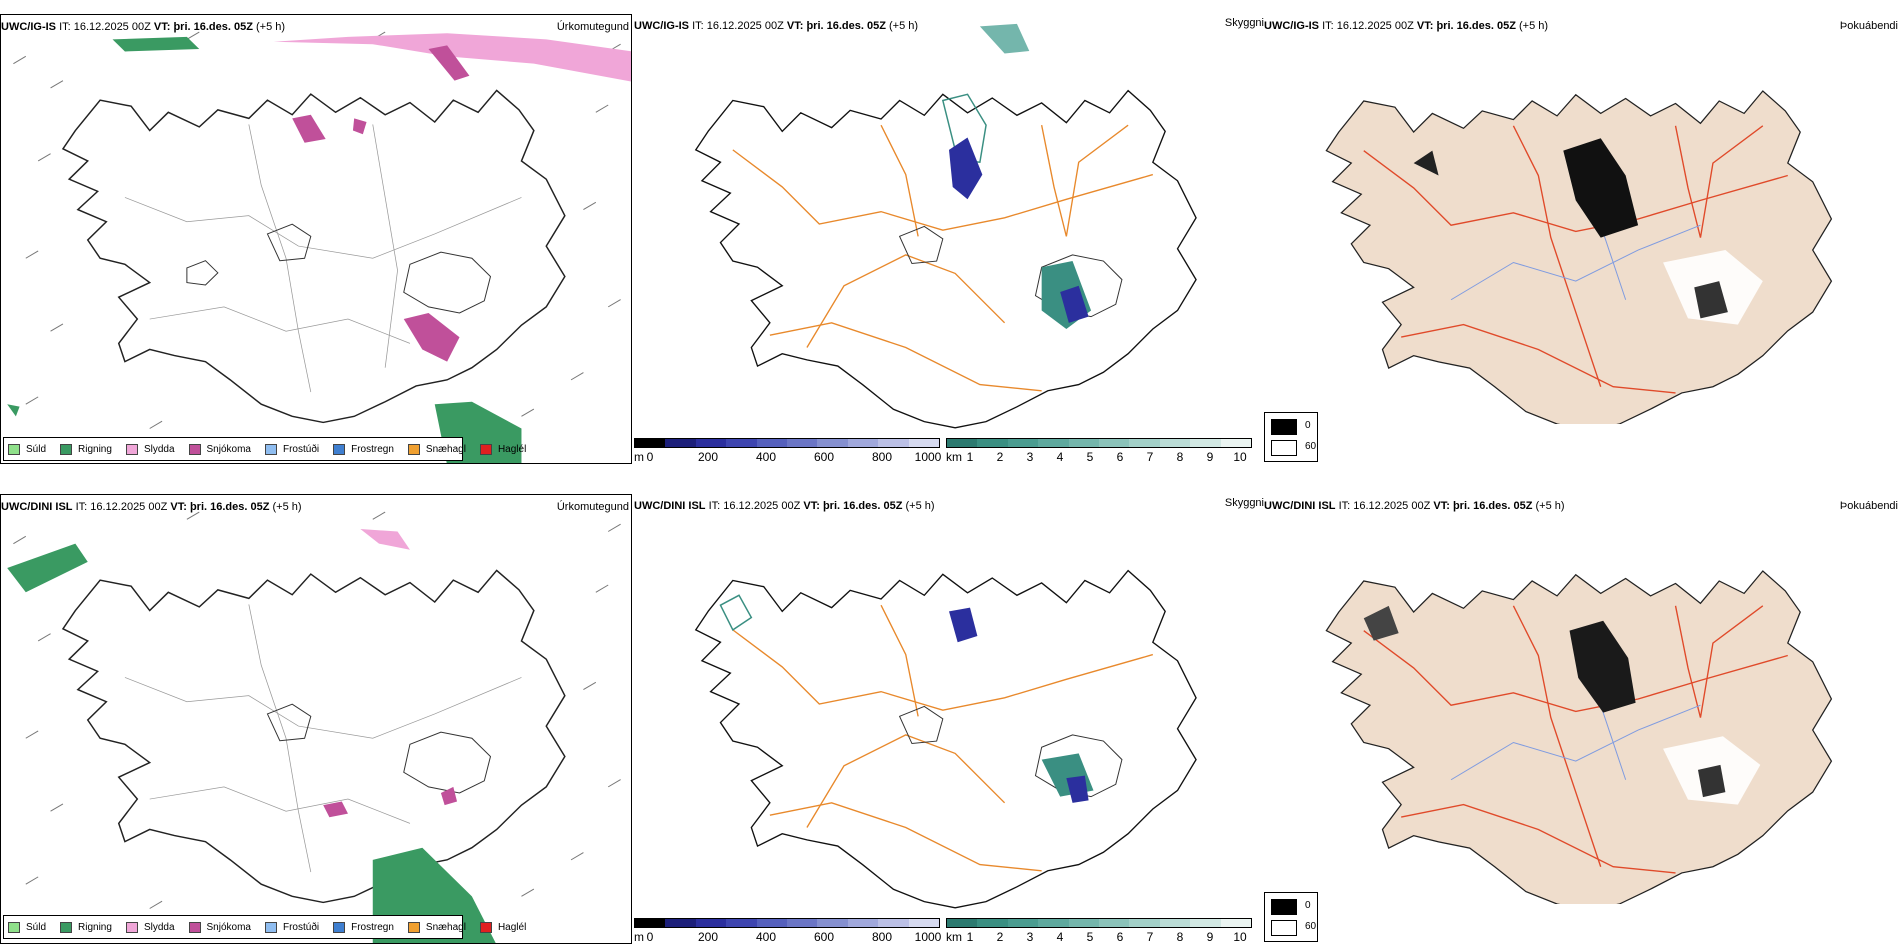 This screenshot has width=1900, height=950. I want to click on fog-legend-label: 60, so click(1311, 926).